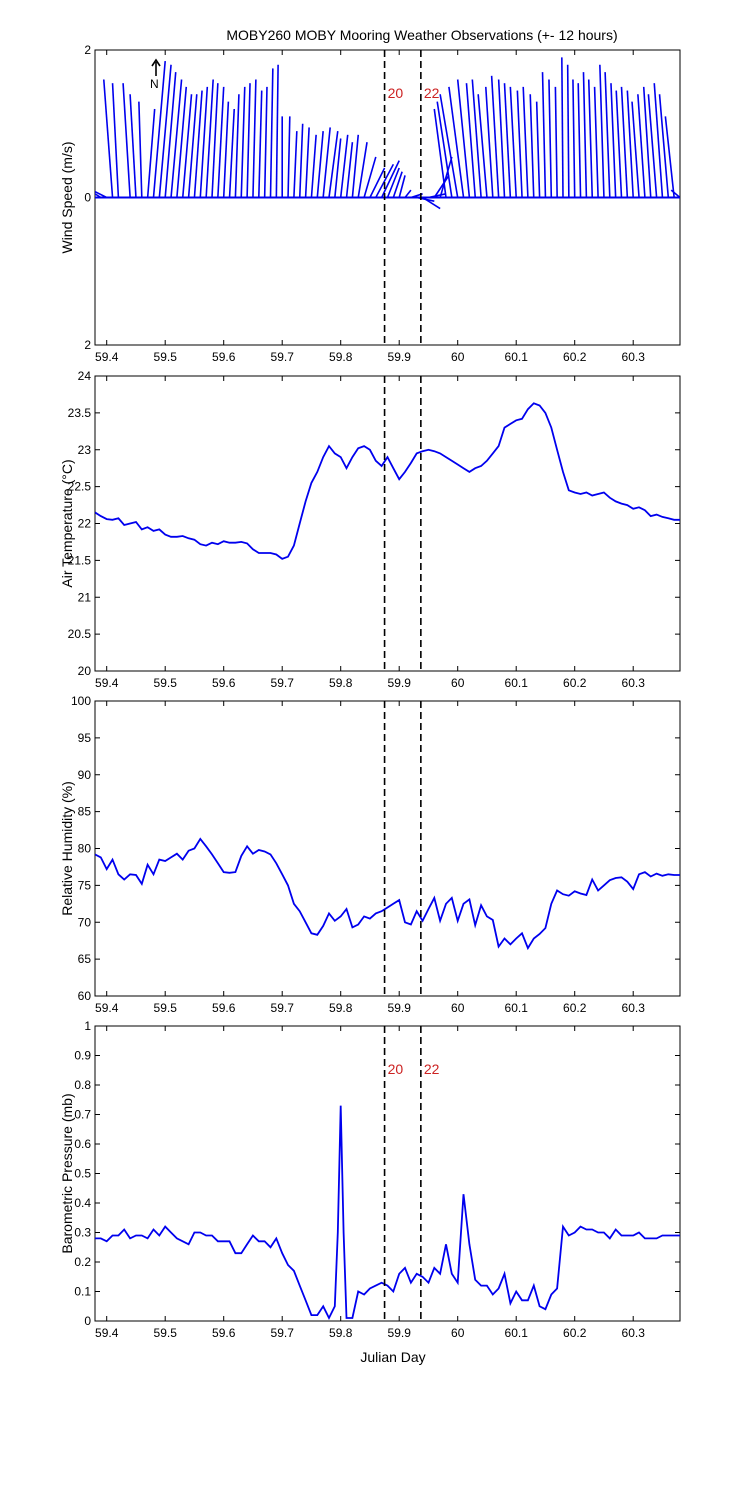 The height and width of the screenshot is (1500, 750). Describe the element at coordinates (80, 413) in the screenshot. I see `y-tick-label: 23.5` at that location.